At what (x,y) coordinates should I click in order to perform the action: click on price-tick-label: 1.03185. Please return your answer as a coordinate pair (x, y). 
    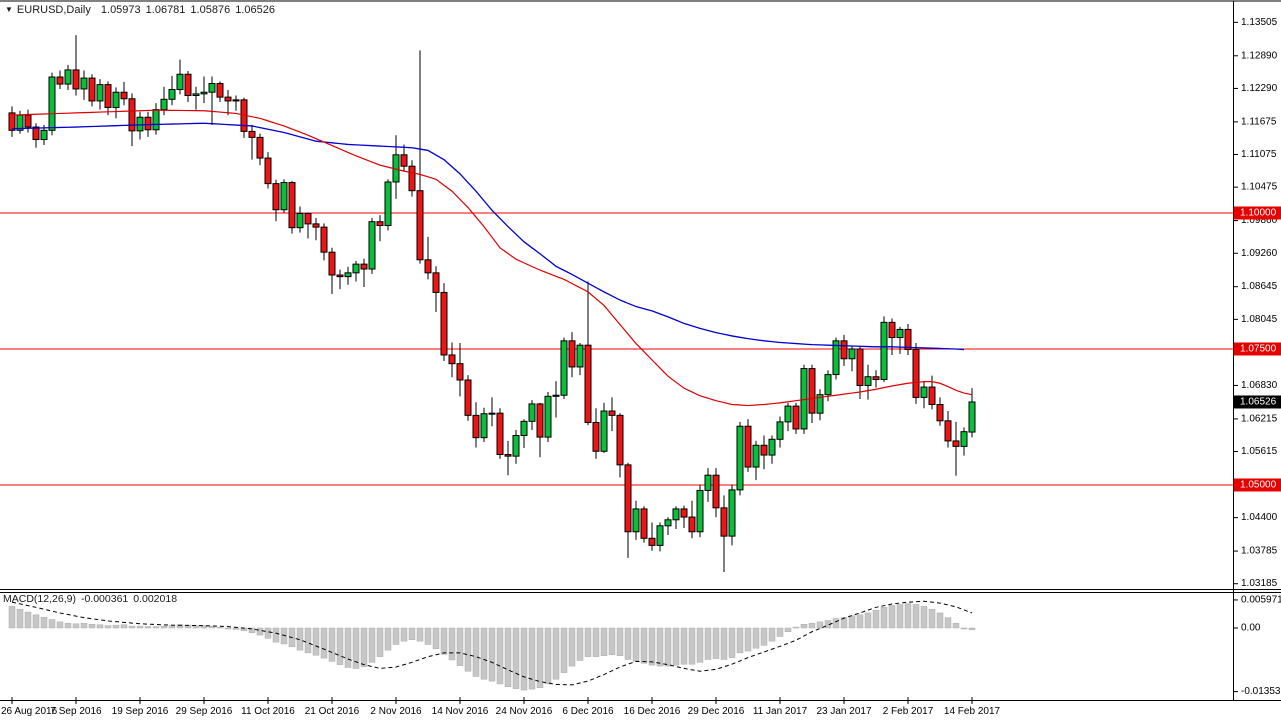
    Looking at the image, I should click on (1259, 583).